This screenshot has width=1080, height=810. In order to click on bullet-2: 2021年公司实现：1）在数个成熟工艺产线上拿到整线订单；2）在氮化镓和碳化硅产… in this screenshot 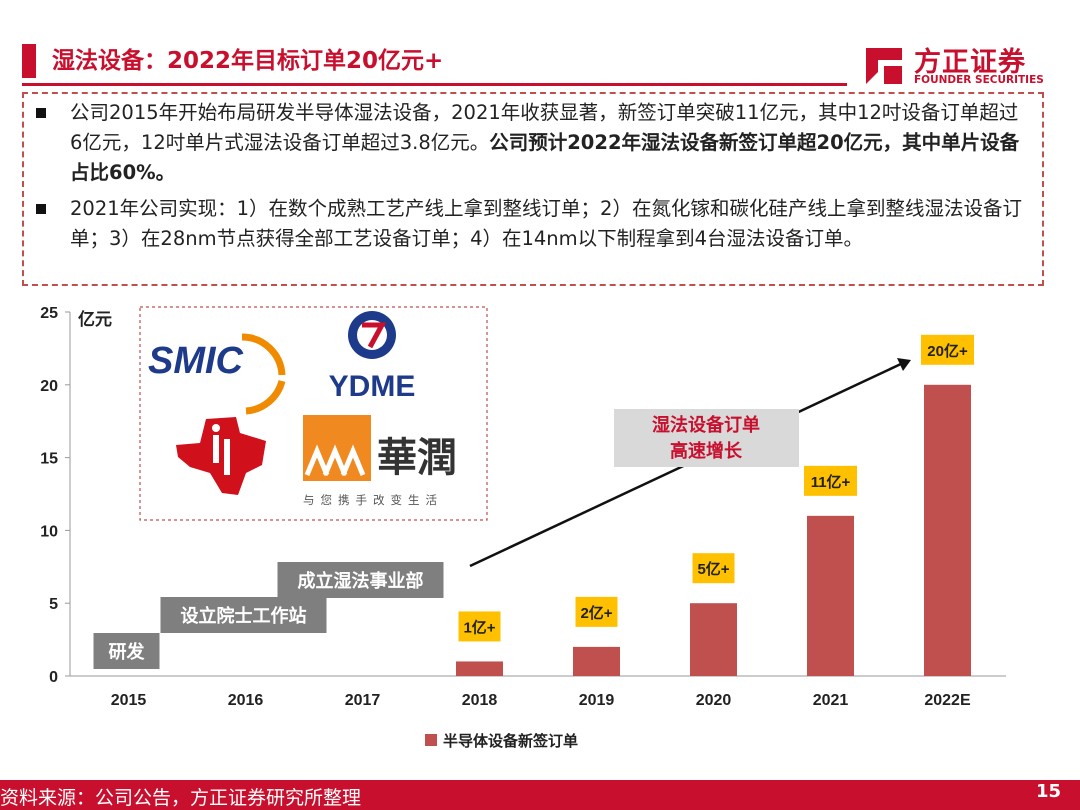, I will do `click(531, 224)`.